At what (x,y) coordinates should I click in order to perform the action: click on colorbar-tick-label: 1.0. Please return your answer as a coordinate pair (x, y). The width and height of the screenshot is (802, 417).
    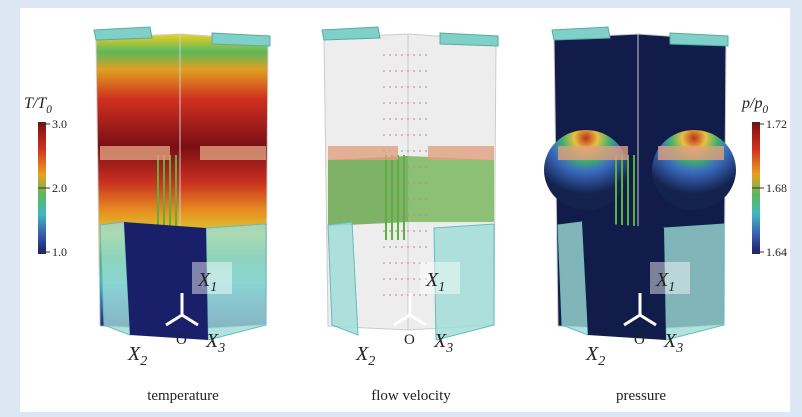
    Looking at the image, I should click on (59, 252).